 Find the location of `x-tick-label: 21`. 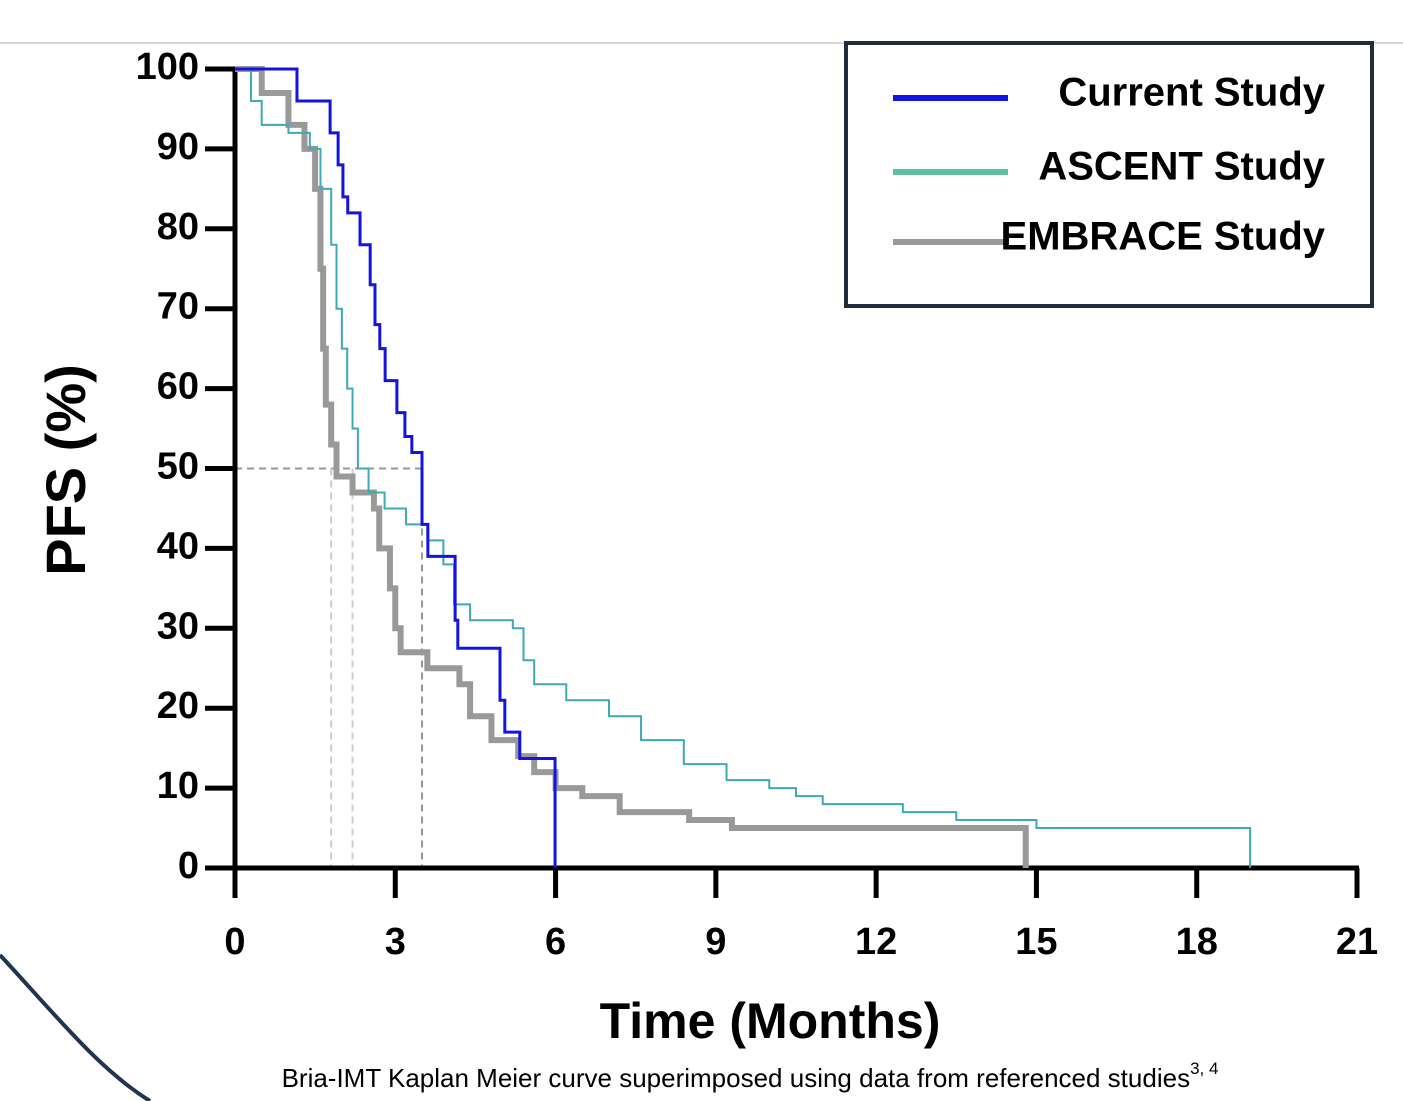

x-tick-label: 21 is located at coordinates (1357, 942).